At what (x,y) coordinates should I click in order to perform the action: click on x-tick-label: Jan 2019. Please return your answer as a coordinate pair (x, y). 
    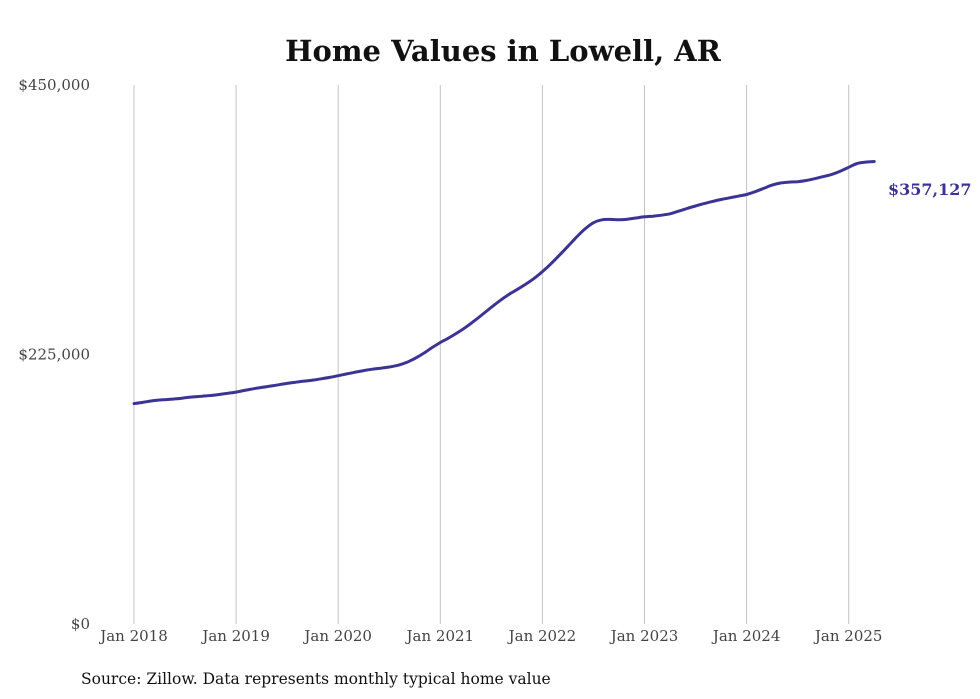
    Looking at the image, I should click on (235, 636).